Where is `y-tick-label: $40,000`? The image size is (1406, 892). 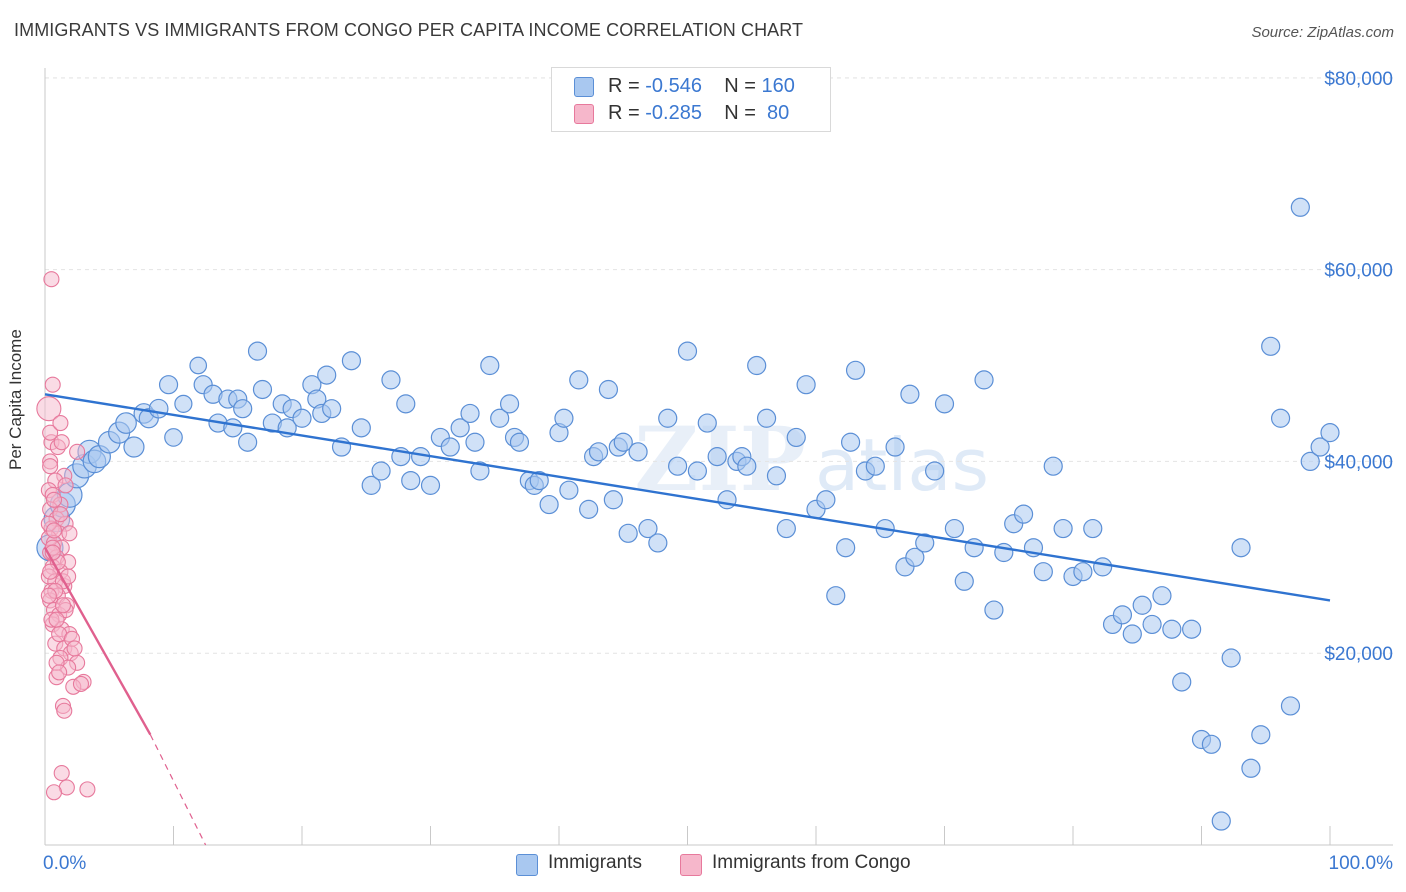 y-tick-label: $40,000 is located at coordinates (1358, 462).